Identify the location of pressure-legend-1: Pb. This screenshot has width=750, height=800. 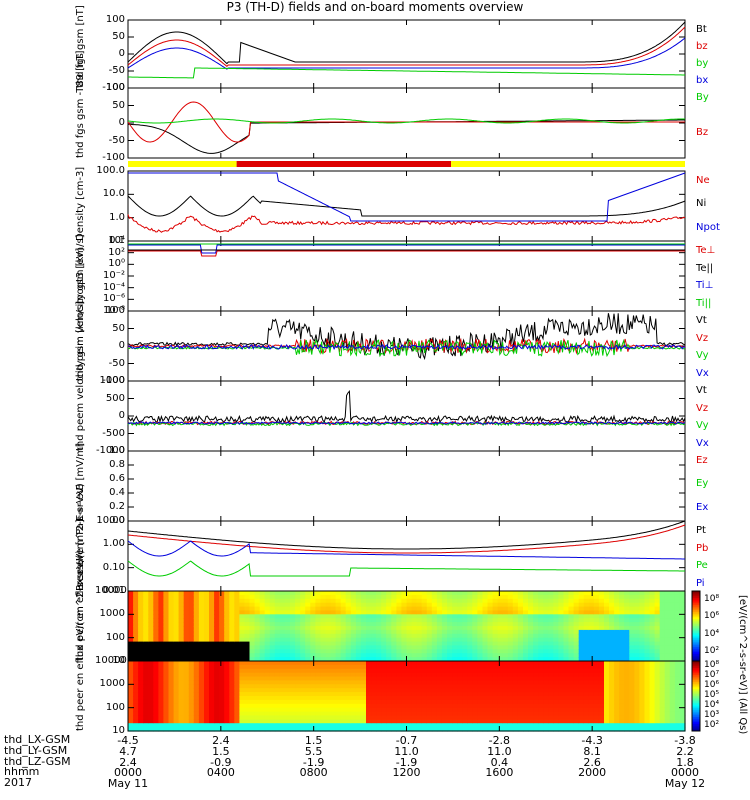
(702, 548).